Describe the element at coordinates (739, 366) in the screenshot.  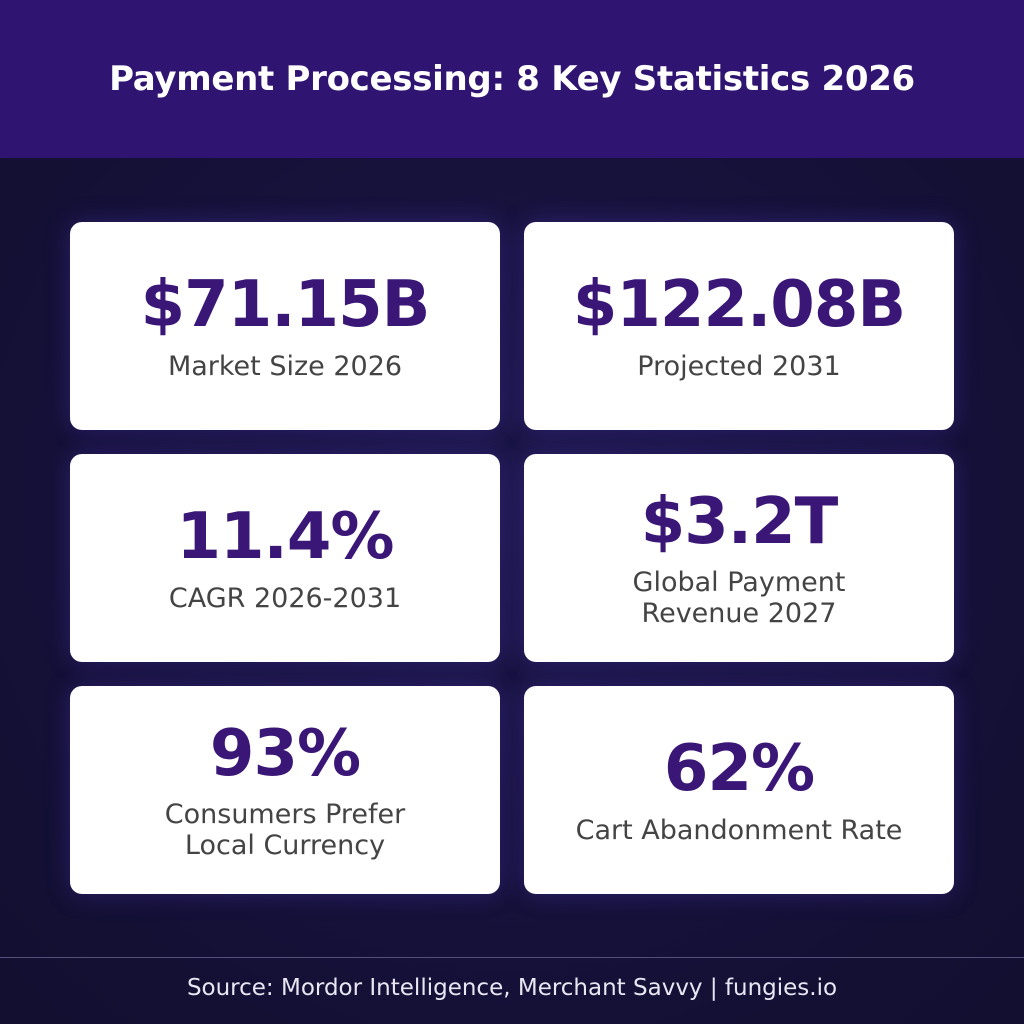
I see `stat-label: Projected 2031` at that location.